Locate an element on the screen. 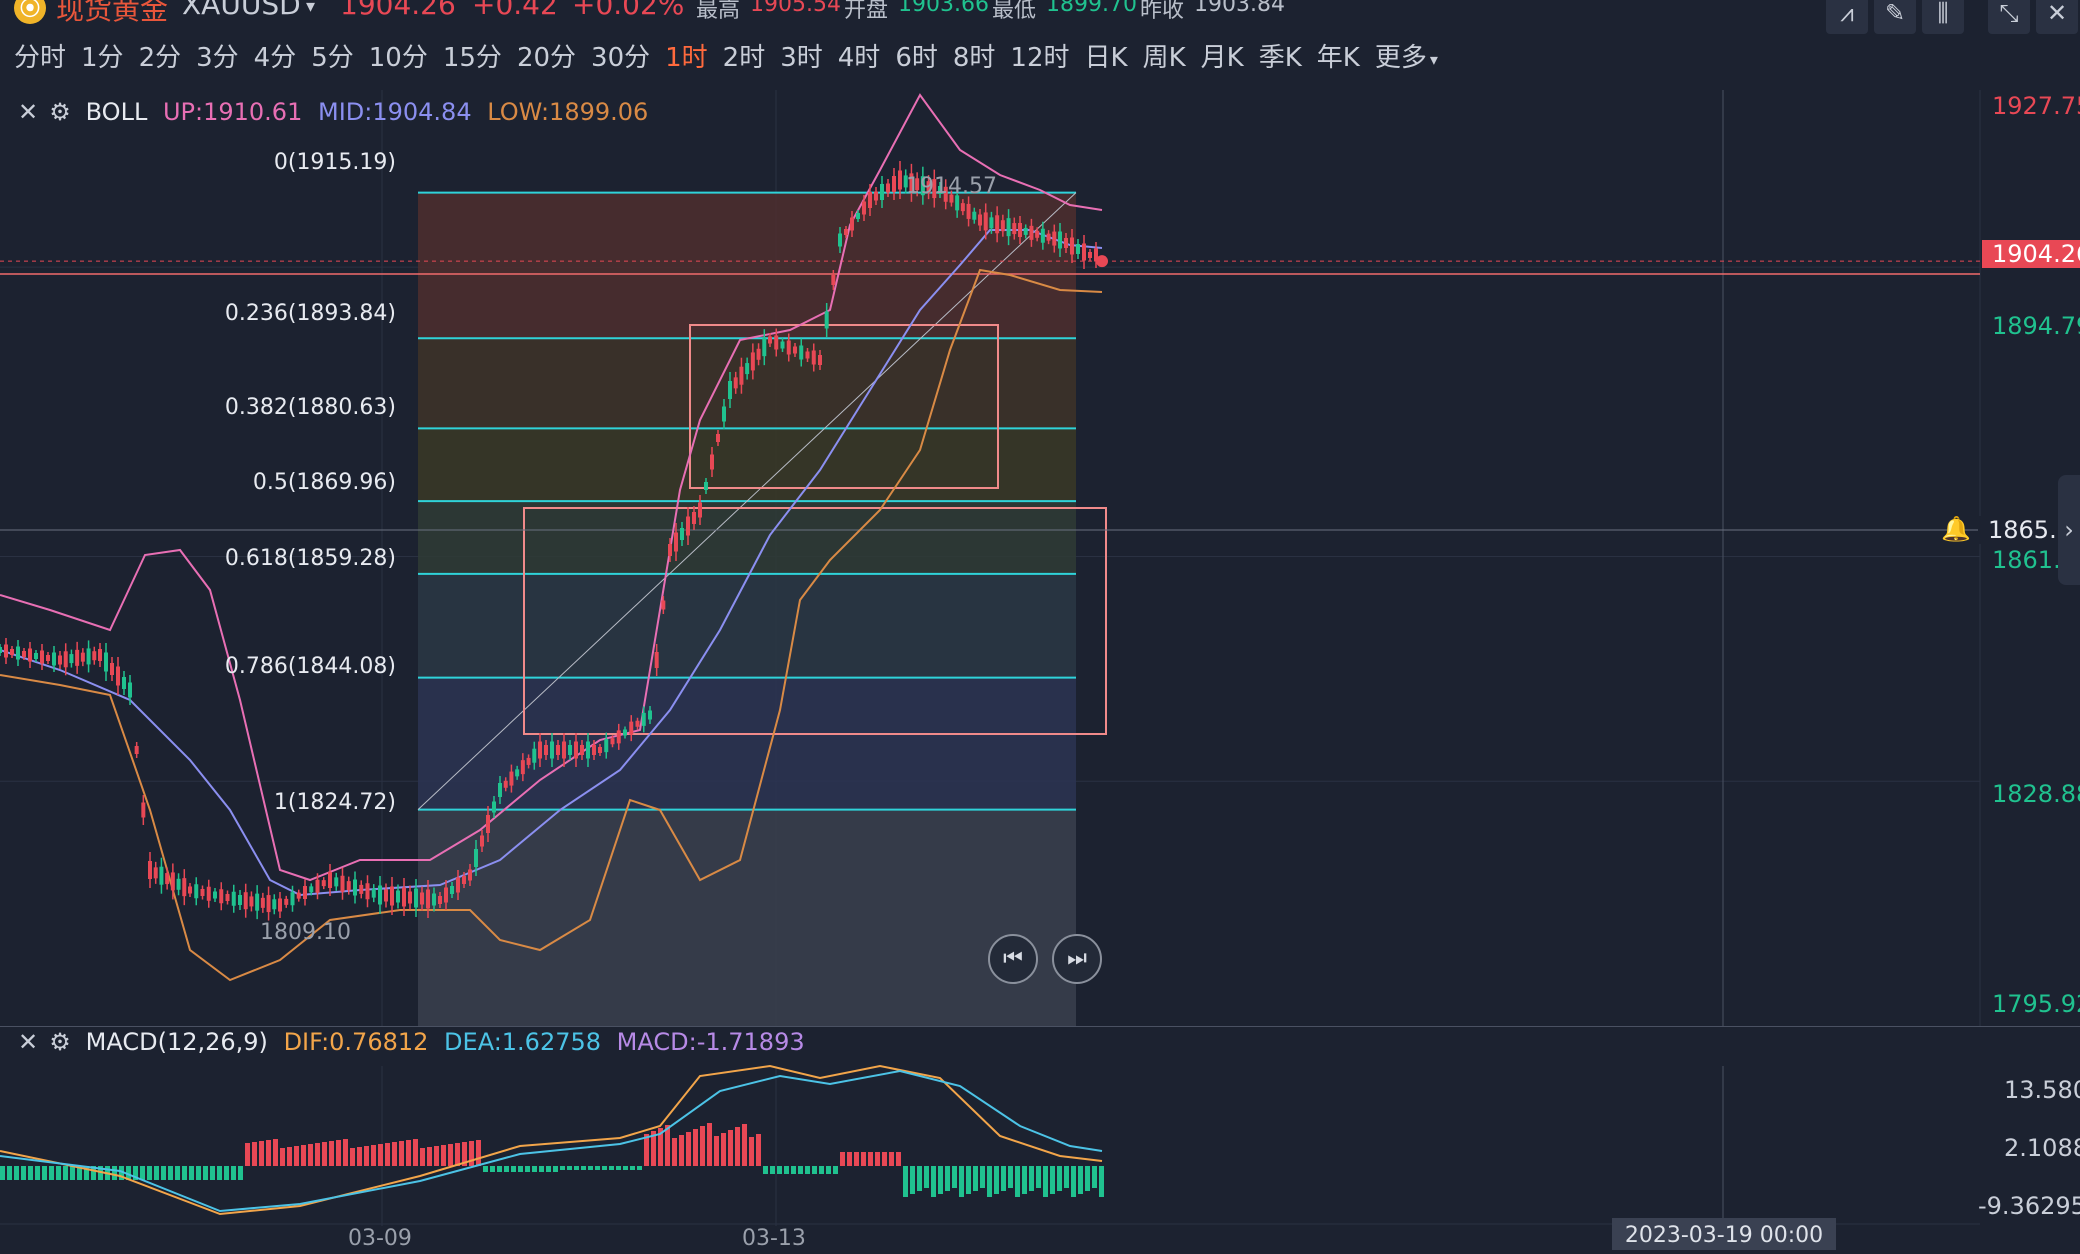 This screenshot has width=2080, height=1254. period-tab: 8时 is located at coordinates (974, 58).